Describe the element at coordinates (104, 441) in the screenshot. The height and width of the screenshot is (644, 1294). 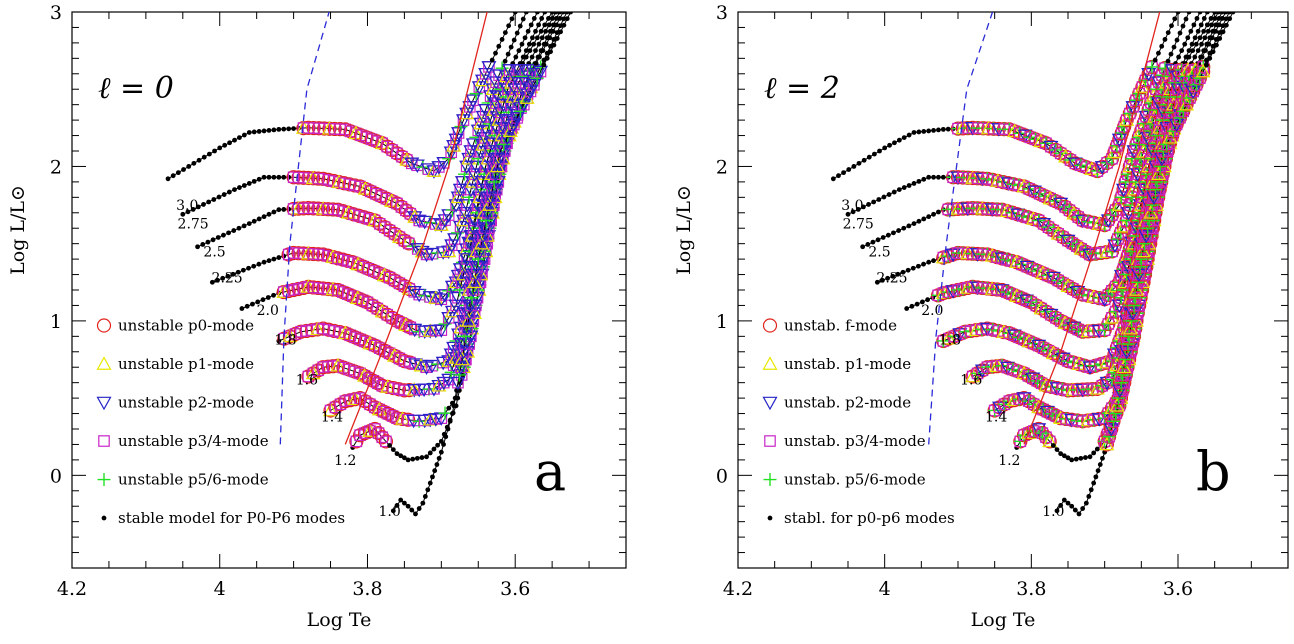
I see `legend-marker-square` at that location.